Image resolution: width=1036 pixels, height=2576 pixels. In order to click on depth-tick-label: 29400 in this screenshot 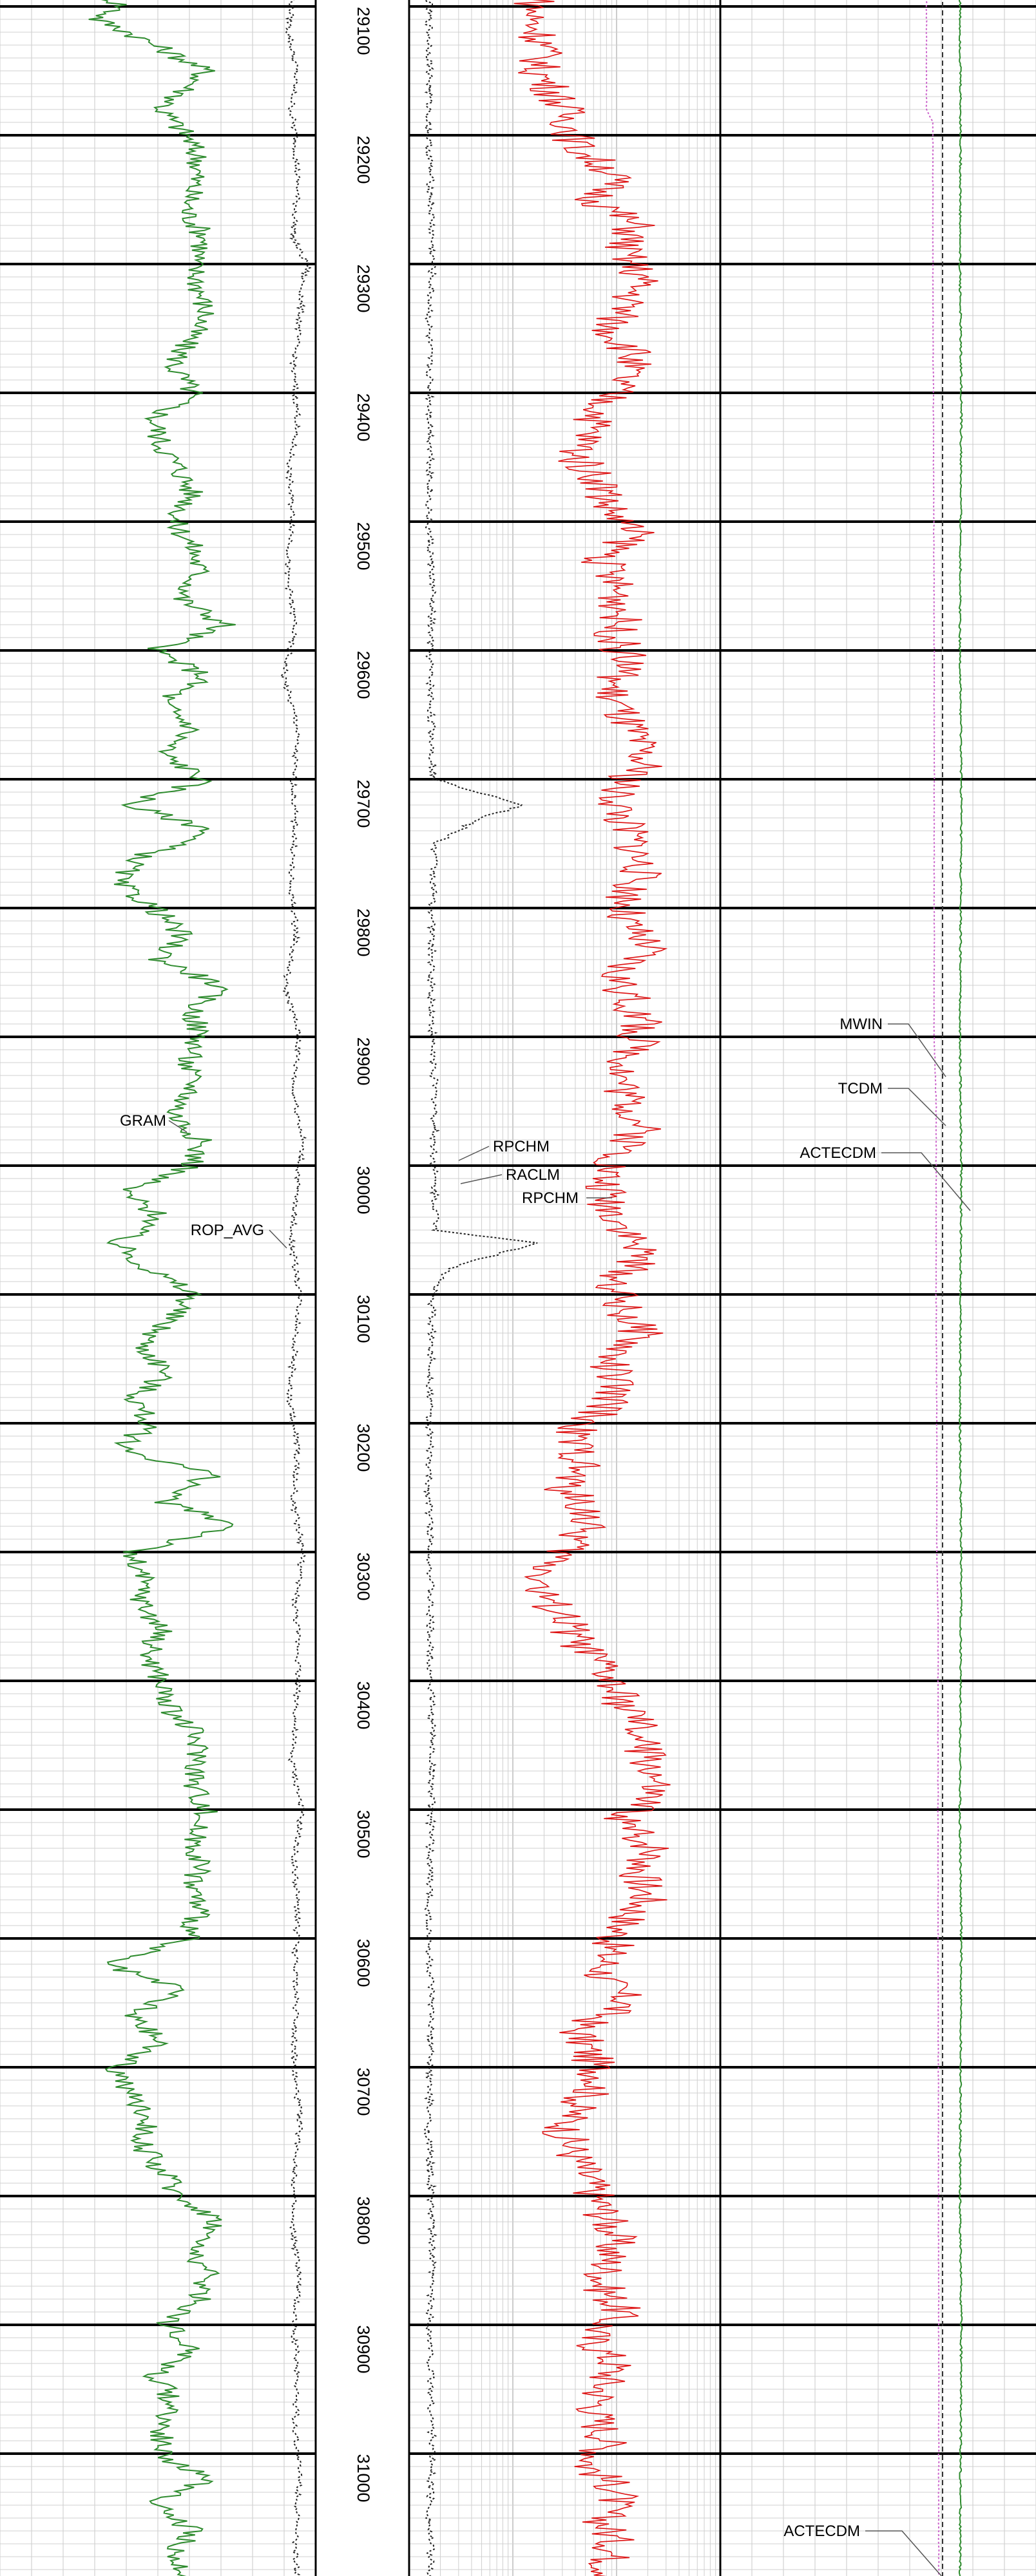, I will do `click(363, 417)`.